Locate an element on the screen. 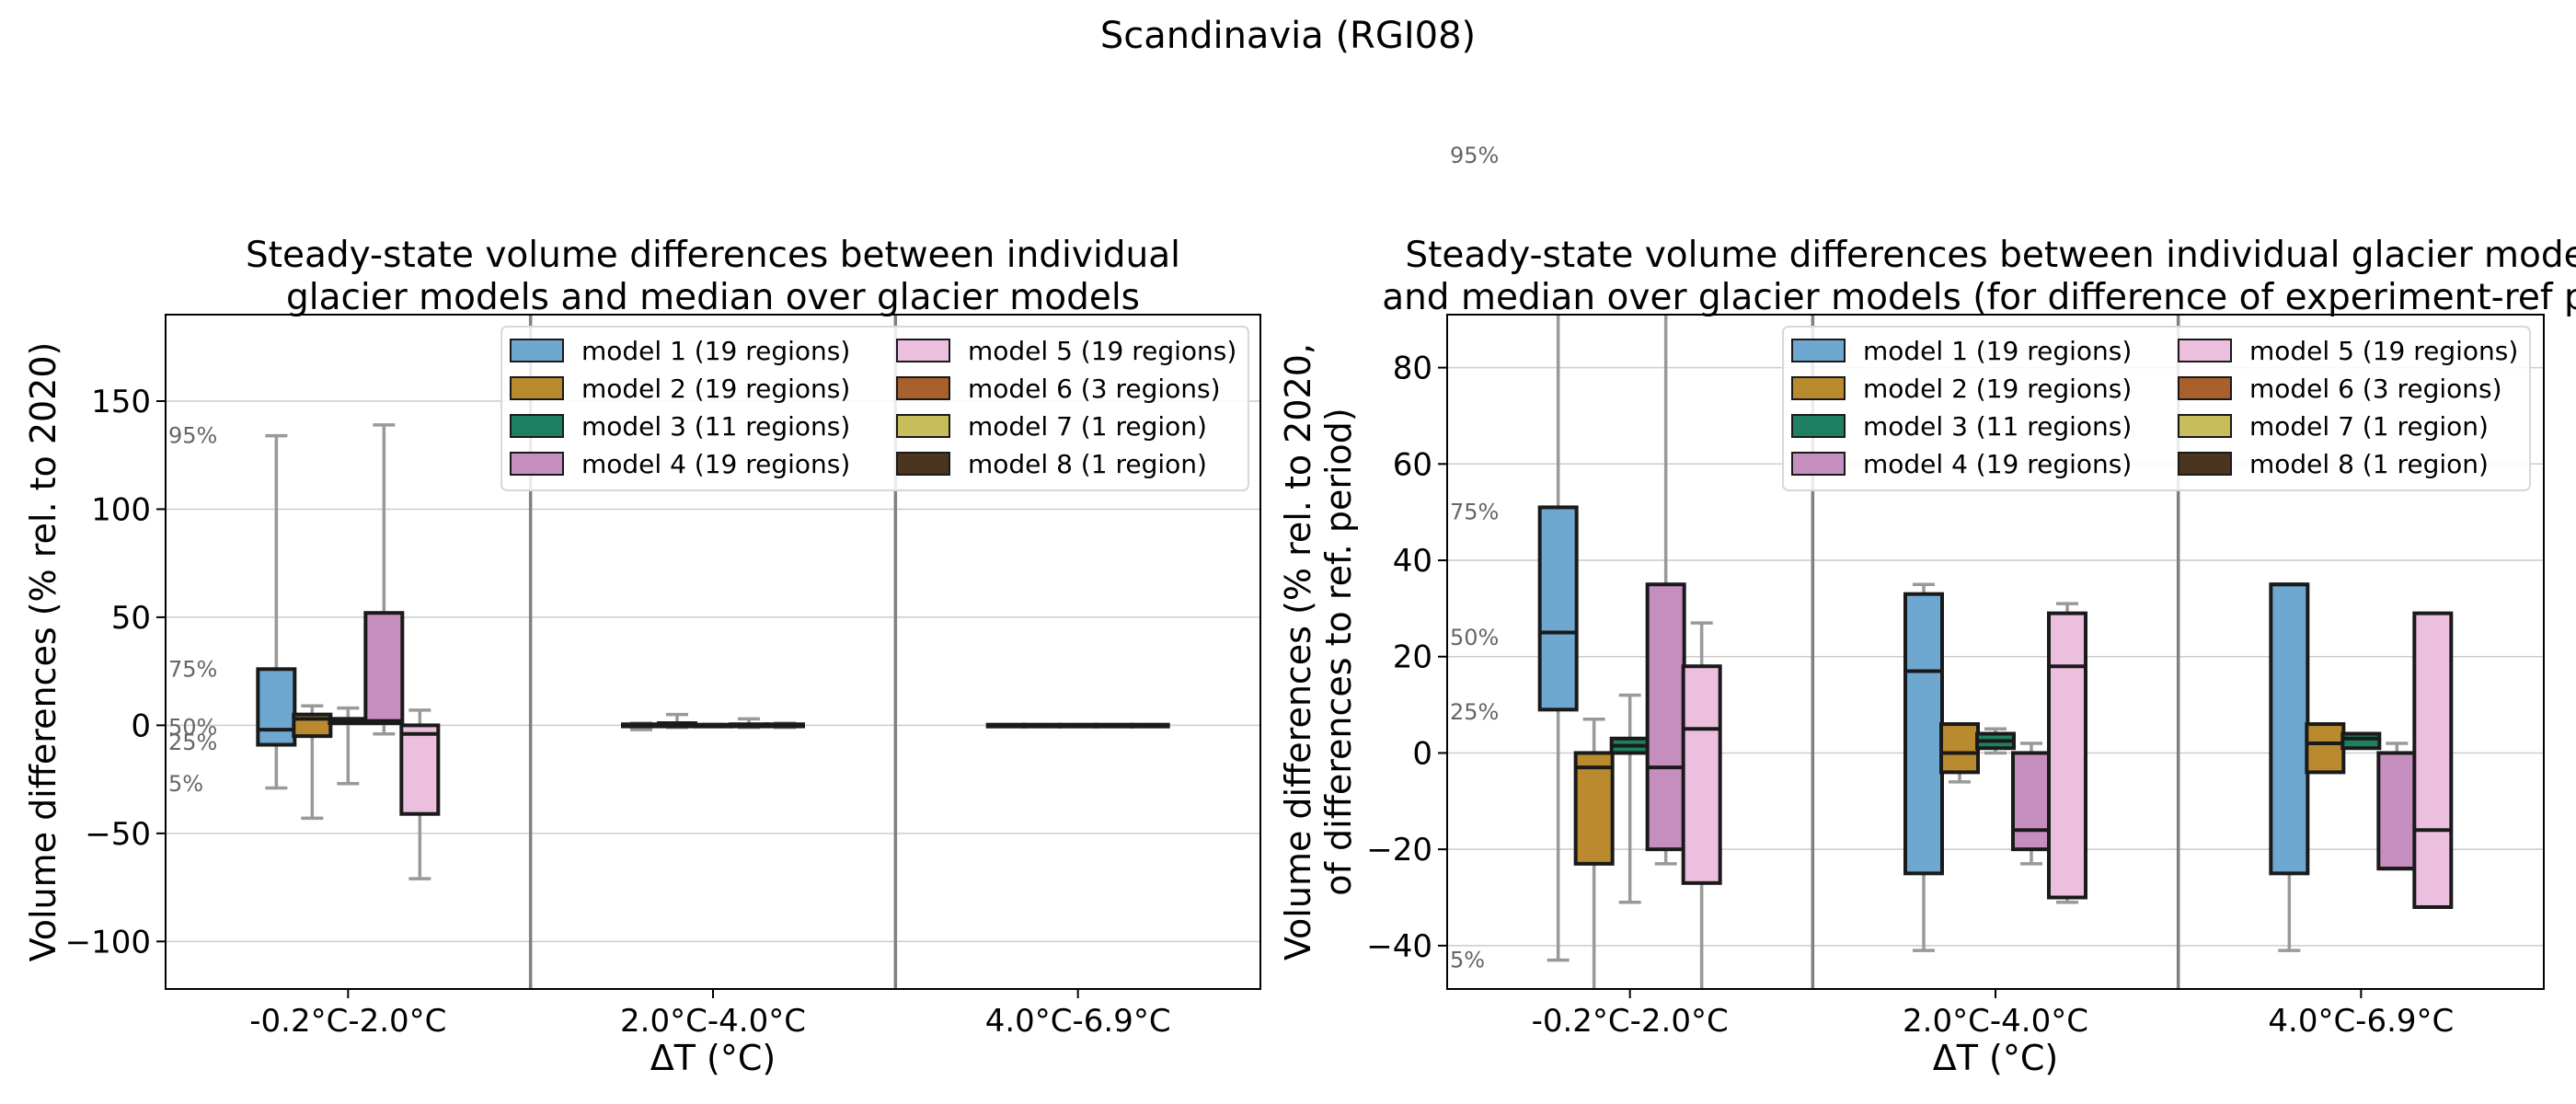  y-tick-label: 50 is located at coordinates (131, 618).